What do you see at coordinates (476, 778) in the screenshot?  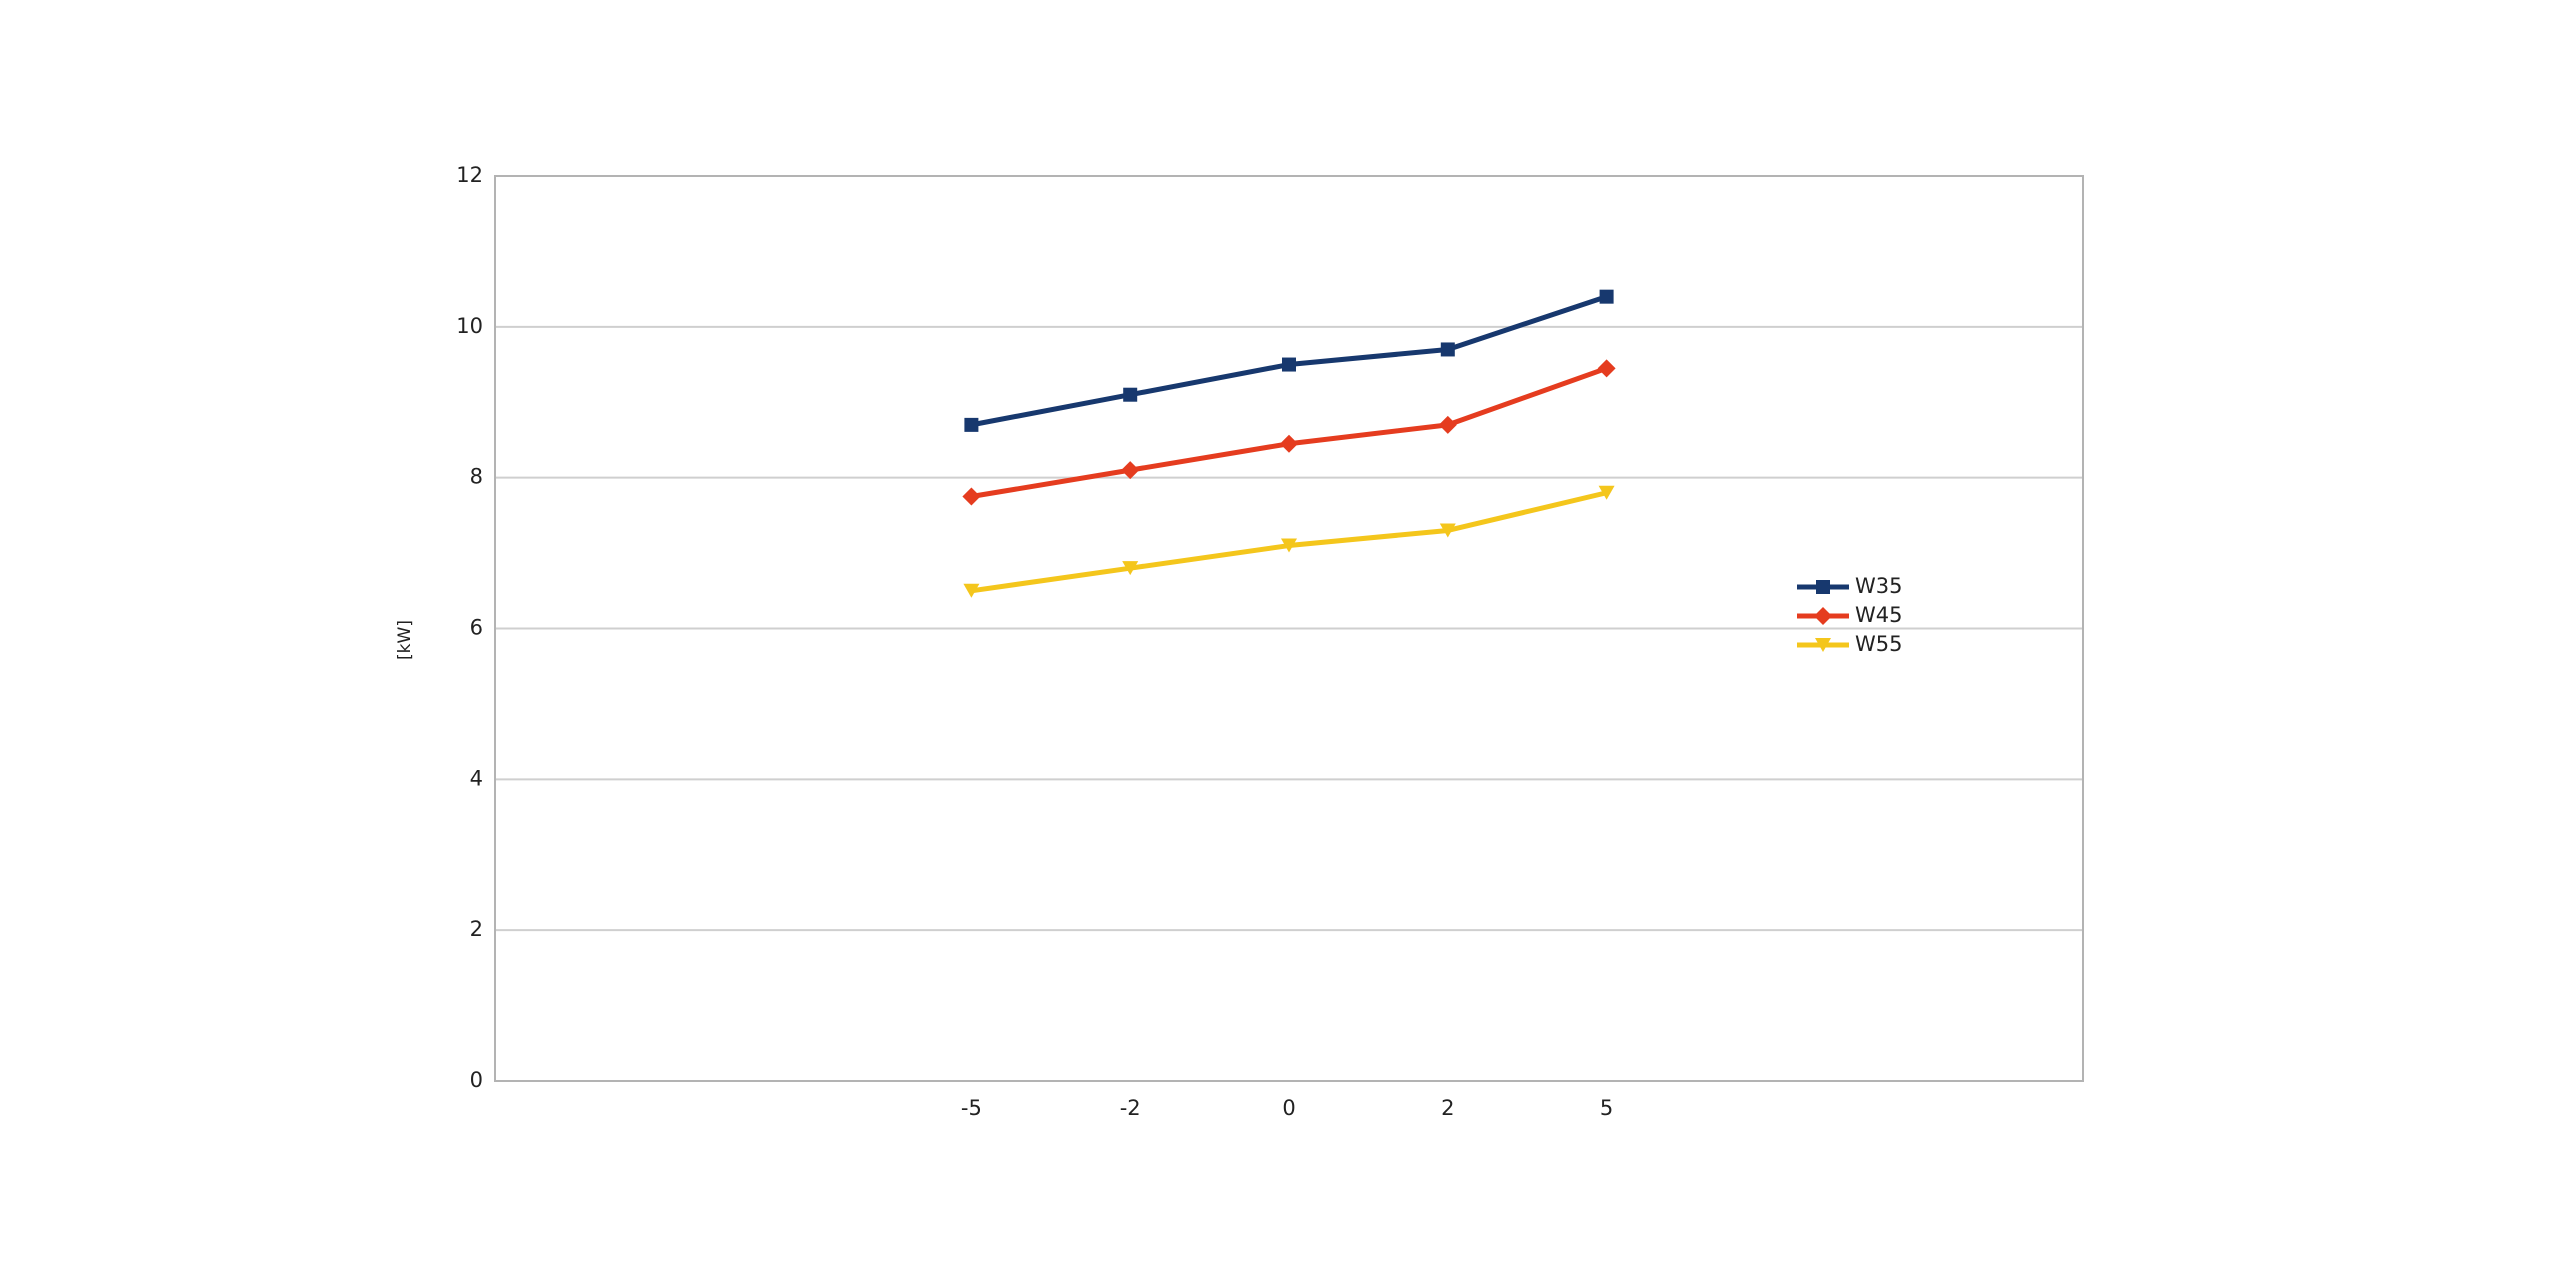 I see `y-tick-label: 4` at bounding box center [476, 778].